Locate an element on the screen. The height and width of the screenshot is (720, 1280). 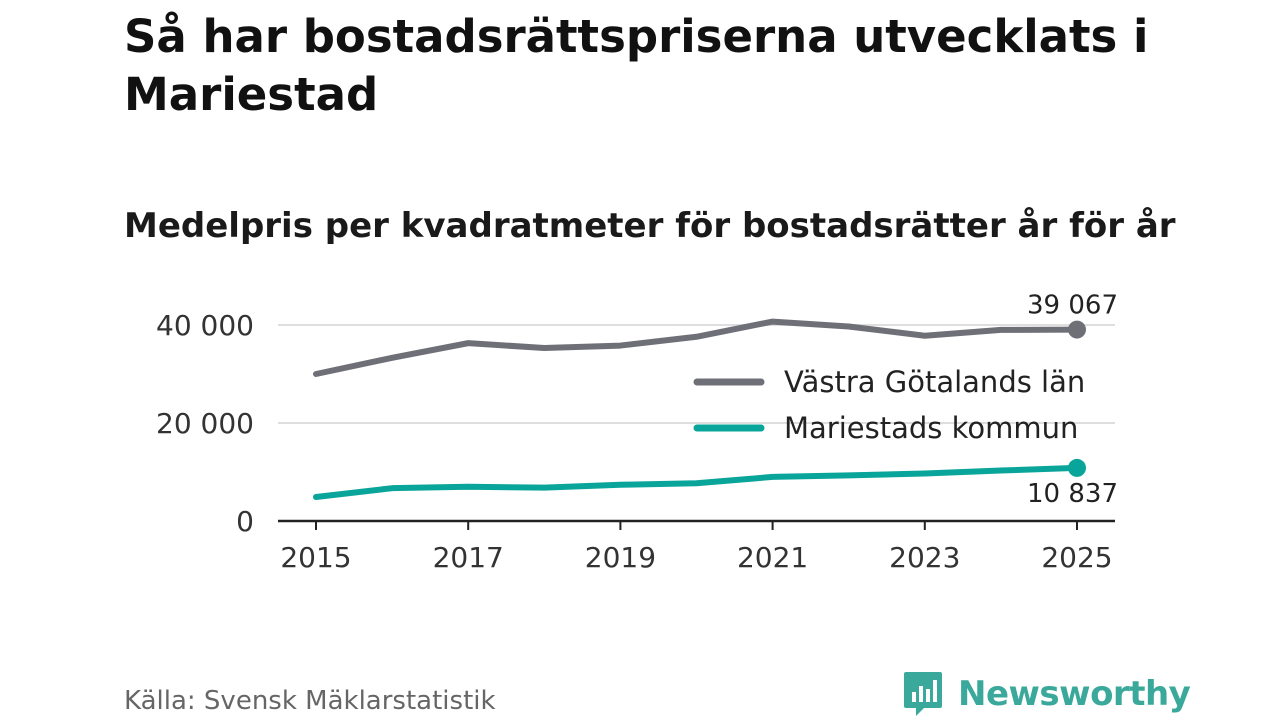
x-tick-label: 2017 is located at coordinates (468, 557).